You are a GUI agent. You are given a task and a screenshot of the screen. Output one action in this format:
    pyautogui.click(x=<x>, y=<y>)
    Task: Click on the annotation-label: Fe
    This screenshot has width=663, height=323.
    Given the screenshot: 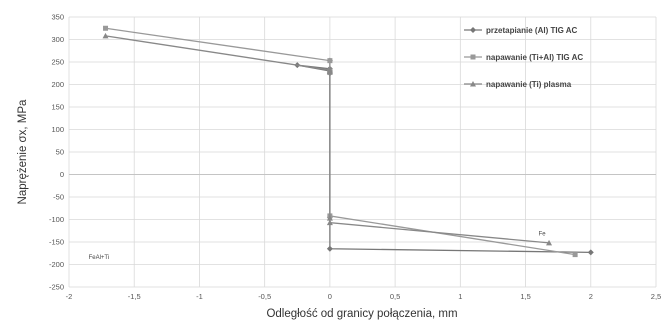 What is the action you would take?
    pyautogui.click(x=543, y=234)
    